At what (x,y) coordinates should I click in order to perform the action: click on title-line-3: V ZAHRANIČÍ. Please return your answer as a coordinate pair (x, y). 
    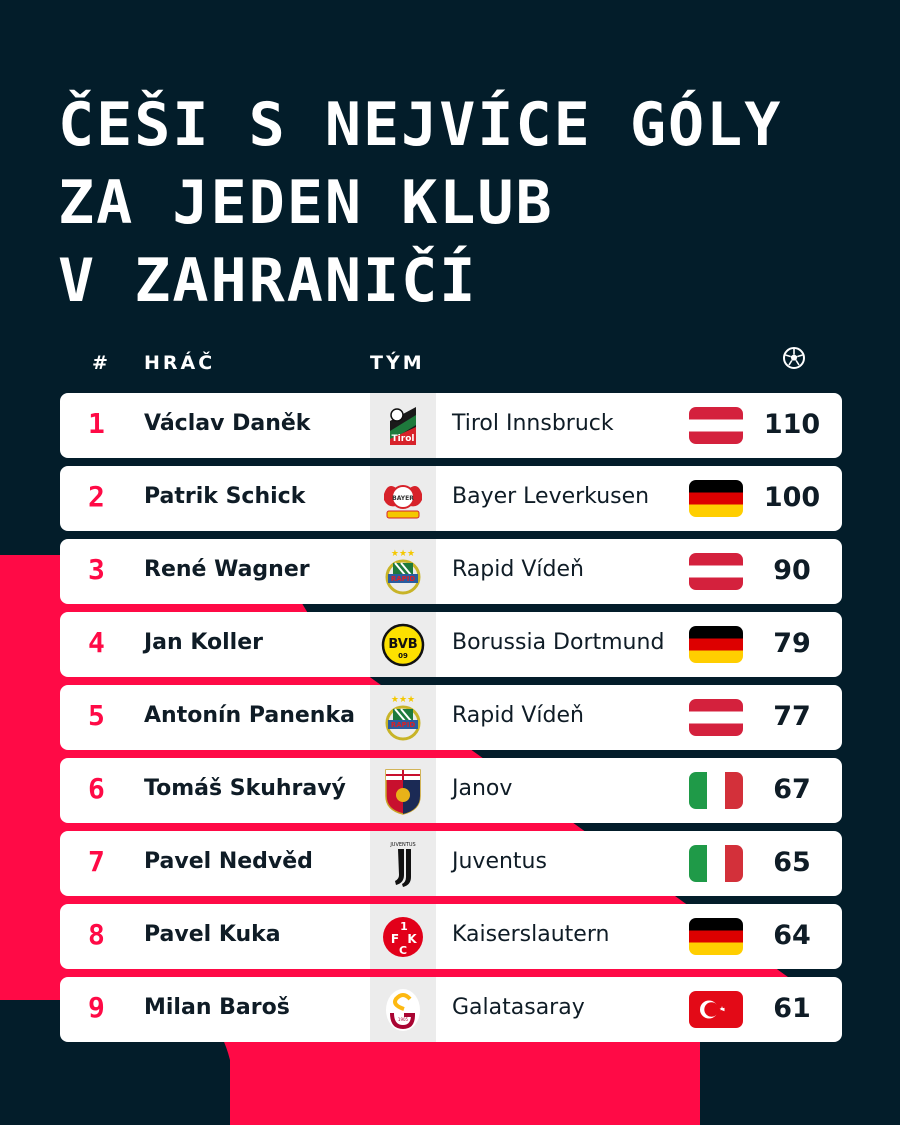
    Looking at the image, I should click on (268, 281).